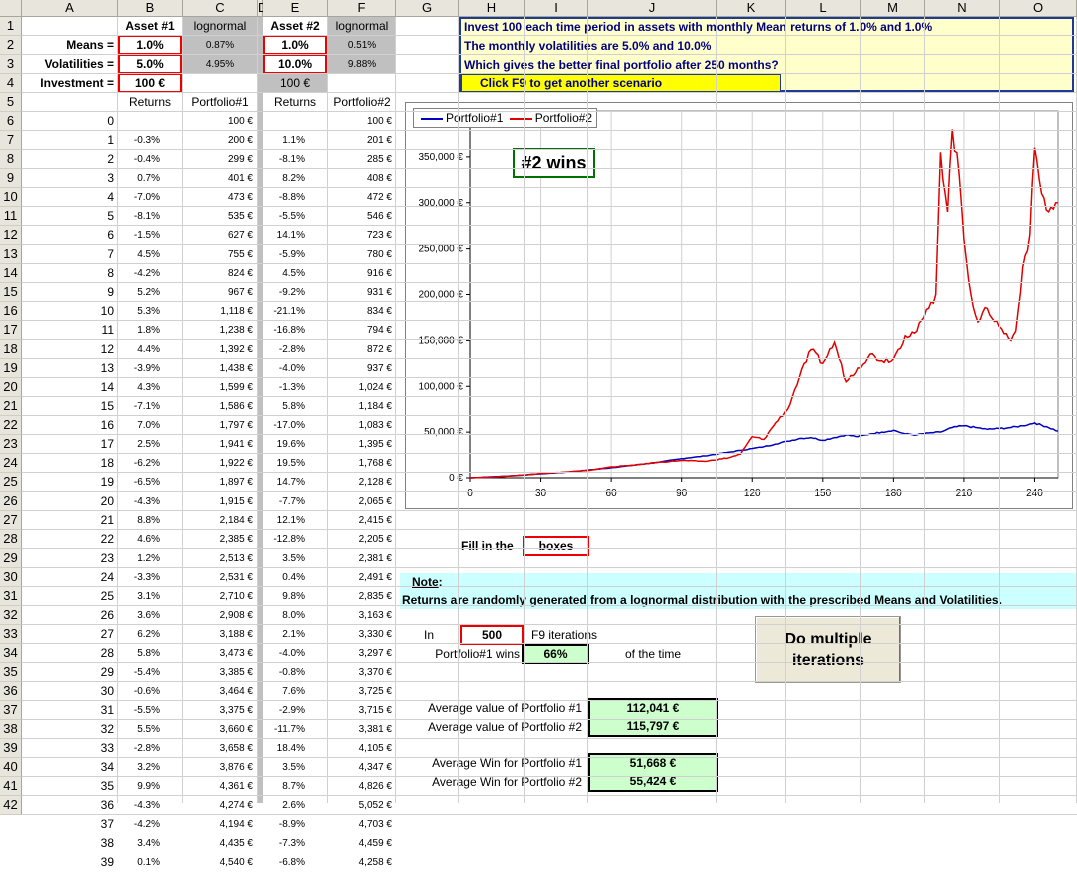 Image resolution: width=1077 pixels, height=872 pixels. Describe the element at coordinates (11, 235) in the screenshot. I see `row-header: 12` at that location.